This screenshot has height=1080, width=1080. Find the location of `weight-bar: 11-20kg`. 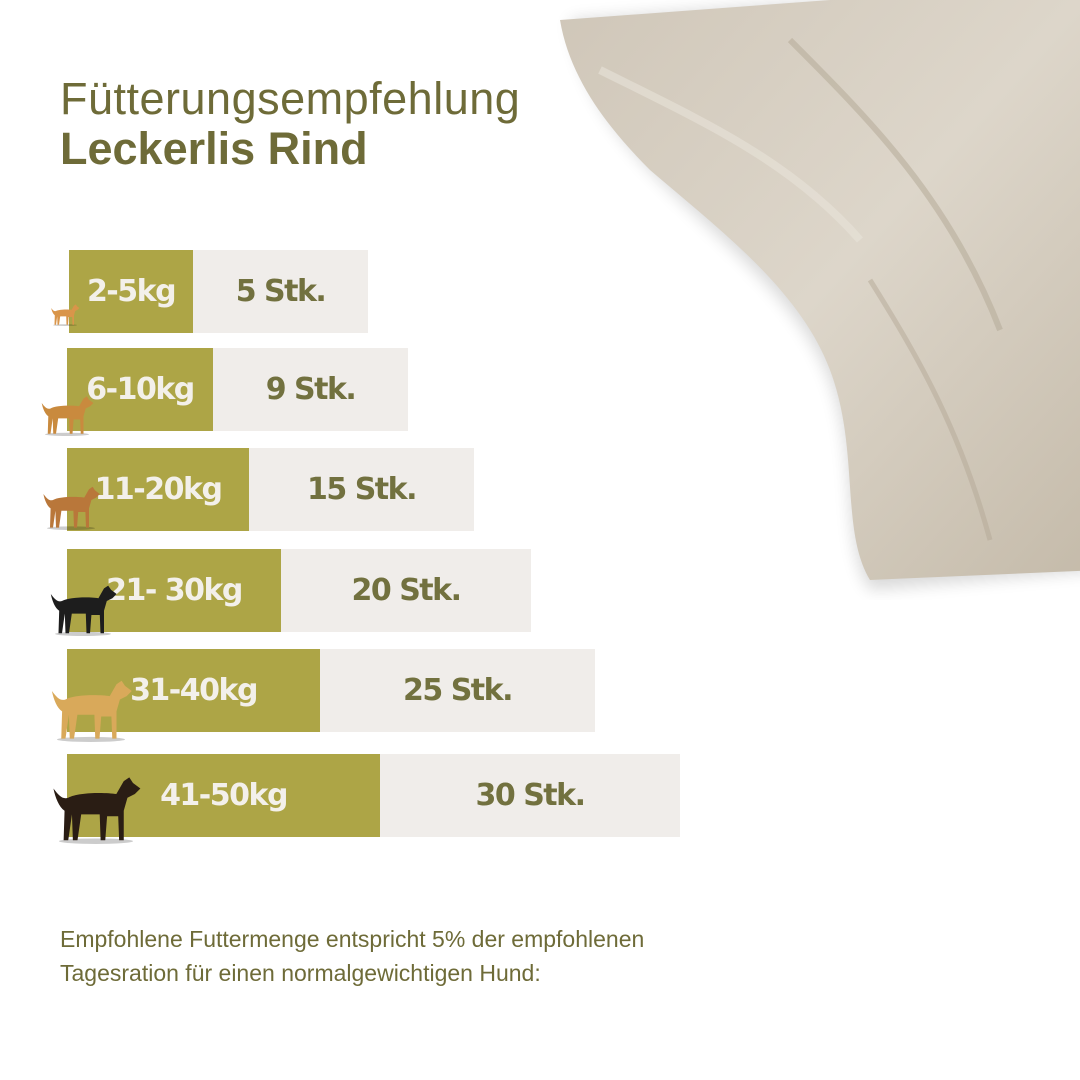

weight-bar: 11-20kg is located at coordinates (158, 489).